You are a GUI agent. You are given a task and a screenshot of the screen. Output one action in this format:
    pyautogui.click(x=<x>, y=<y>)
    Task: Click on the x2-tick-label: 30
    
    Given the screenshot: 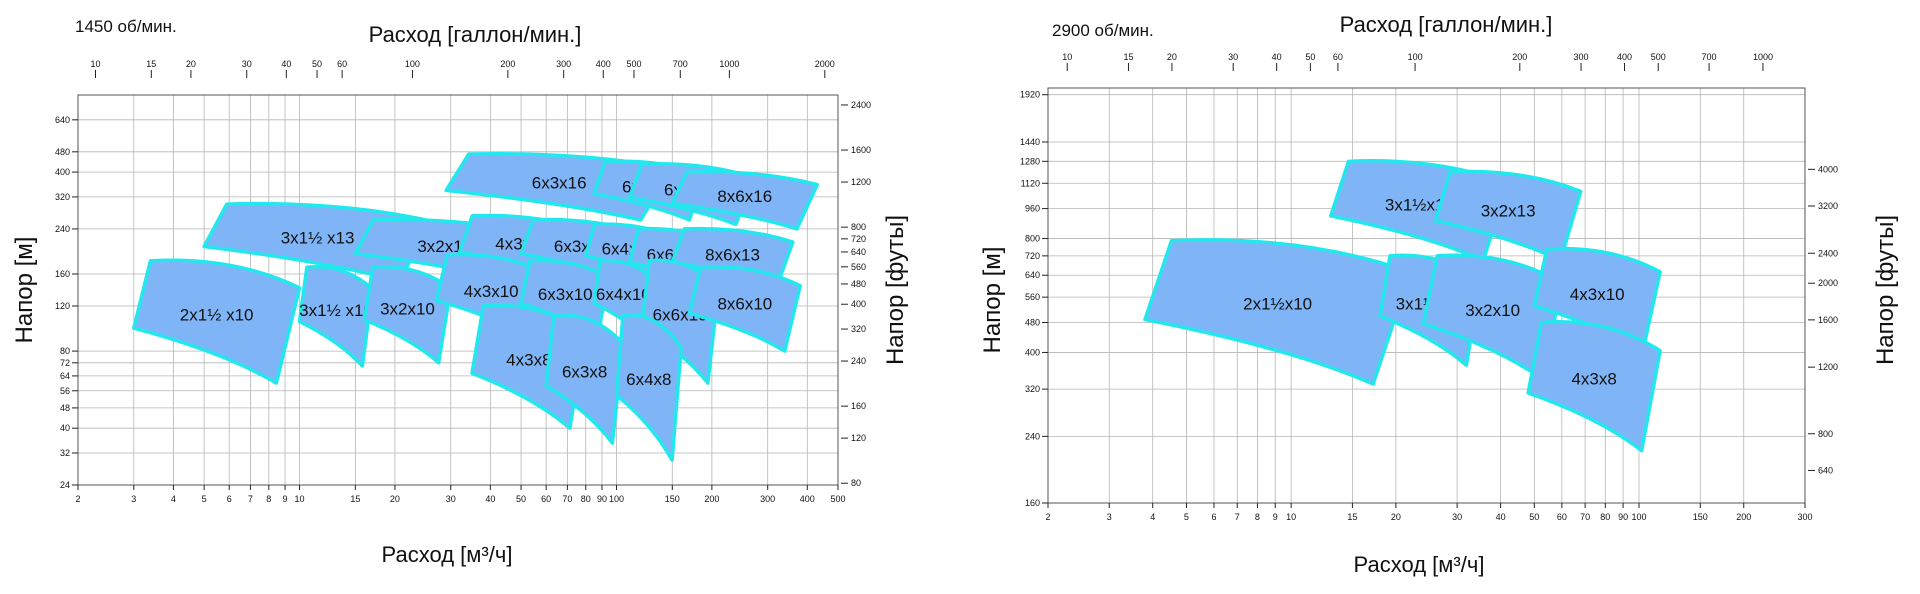 What is the action you would take?
    pyautogui.click(x=1233, y=57)
    